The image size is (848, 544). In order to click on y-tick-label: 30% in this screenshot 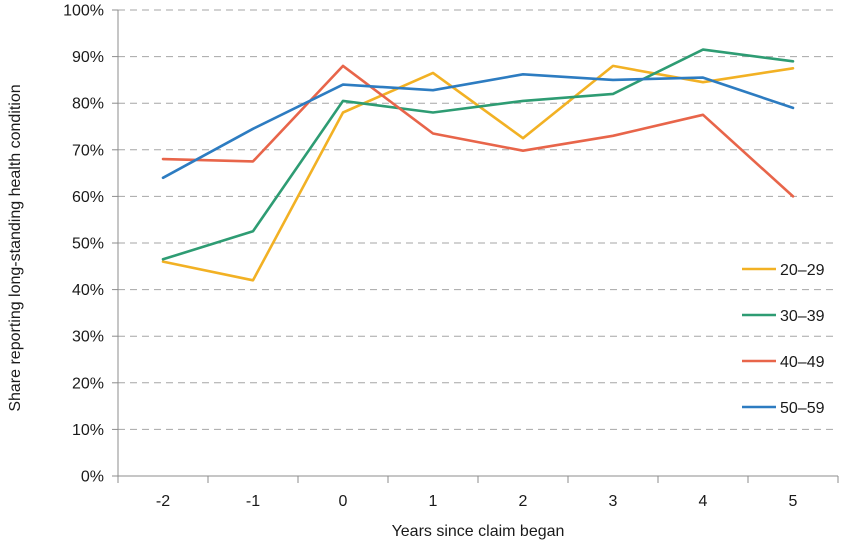, I will do `click(88, 337)`.